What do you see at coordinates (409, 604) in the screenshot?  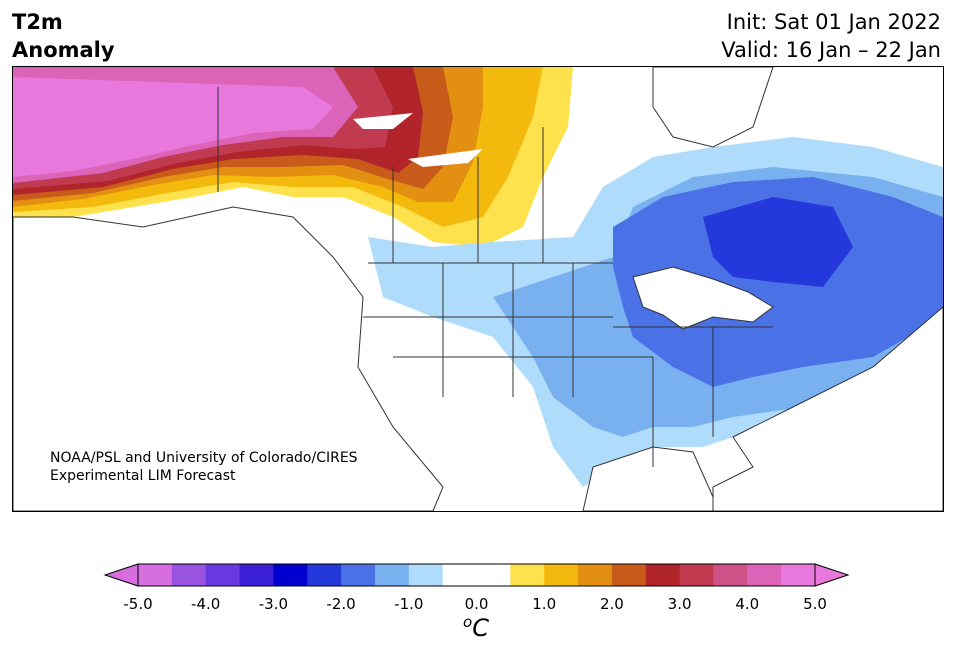 I see `colorbar-tick-label: -1.0` at bounding box center [409, 604].